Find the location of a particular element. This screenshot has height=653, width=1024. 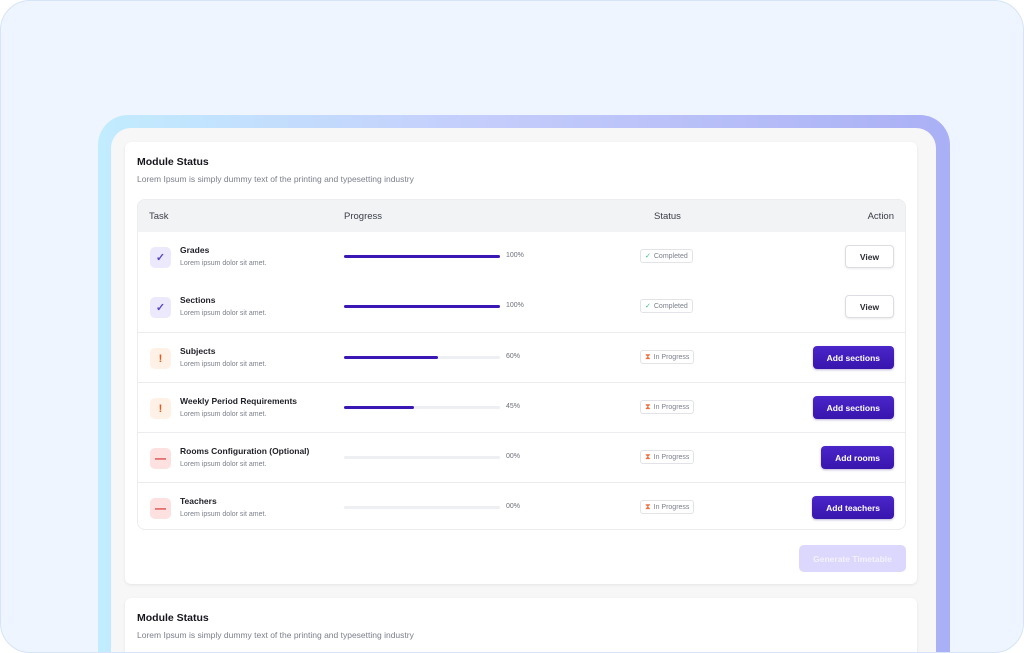

task-name: Subjects is located at coordinates (198, 351).